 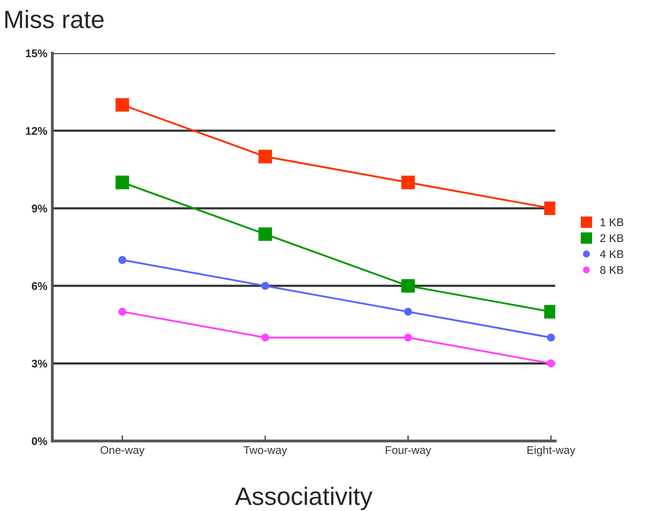 What do you see at coordinates (612, 270) in the screenshot?
I see `legend-label: 8 KB` at bounding box center [612, 270].